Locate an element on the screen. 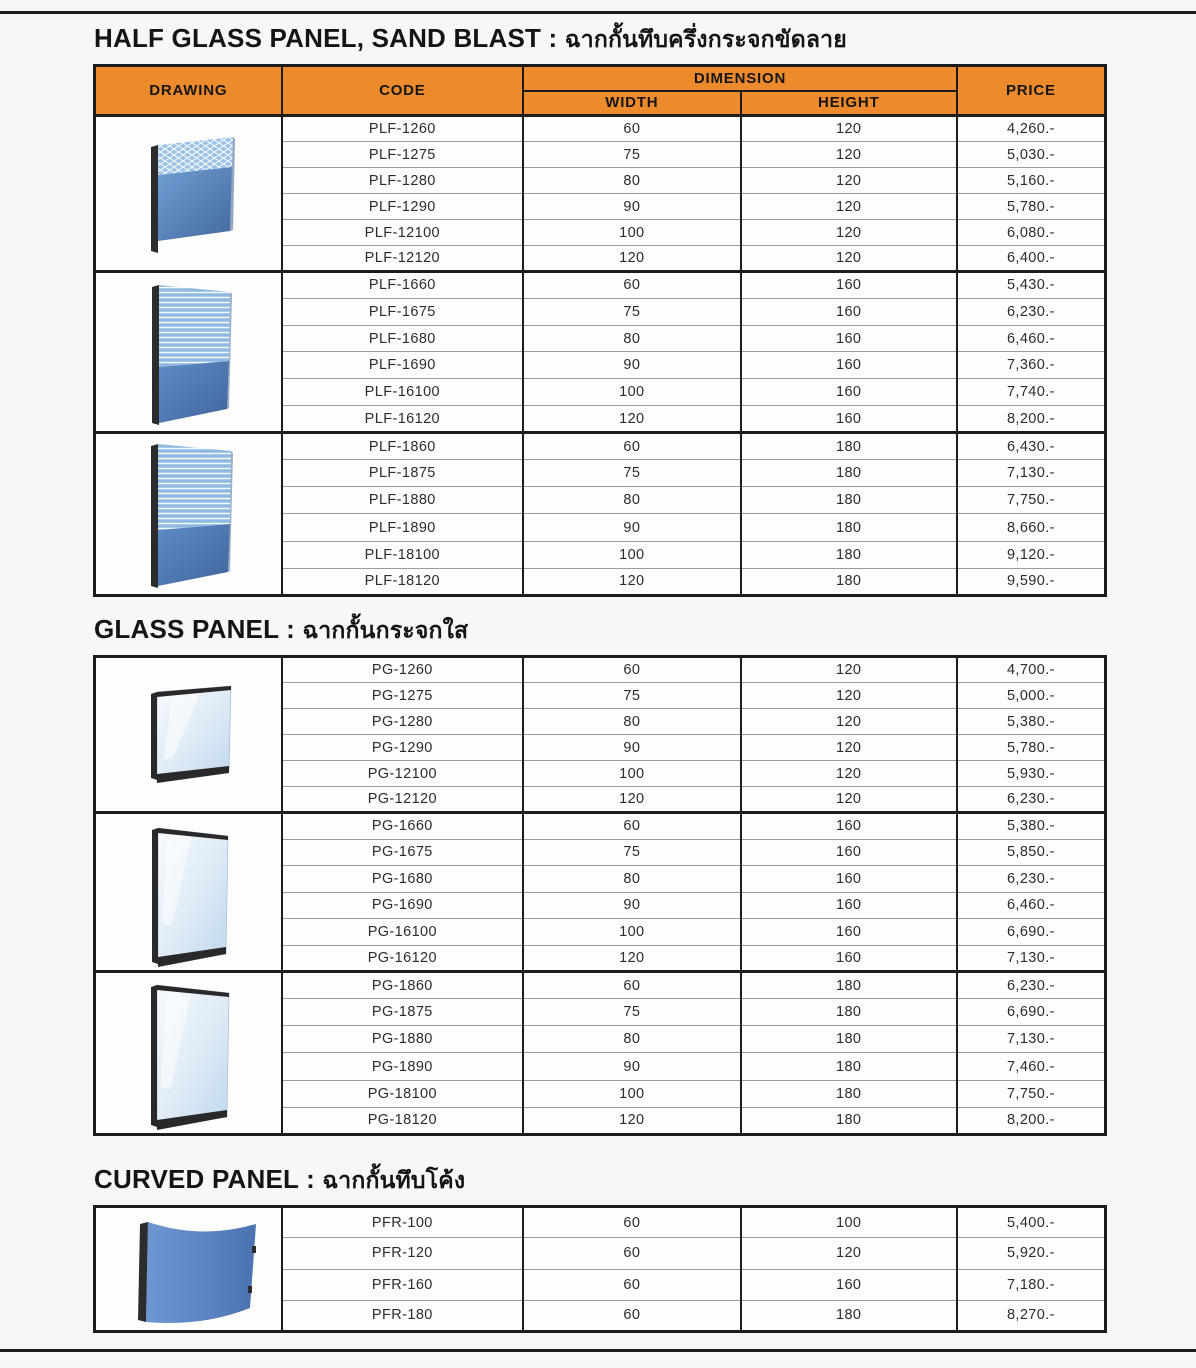 The width and height of the screenshot is (1196, 1368). table-row: PLF-1660 60 160 5,430.- is located at coordinates (600, 348).